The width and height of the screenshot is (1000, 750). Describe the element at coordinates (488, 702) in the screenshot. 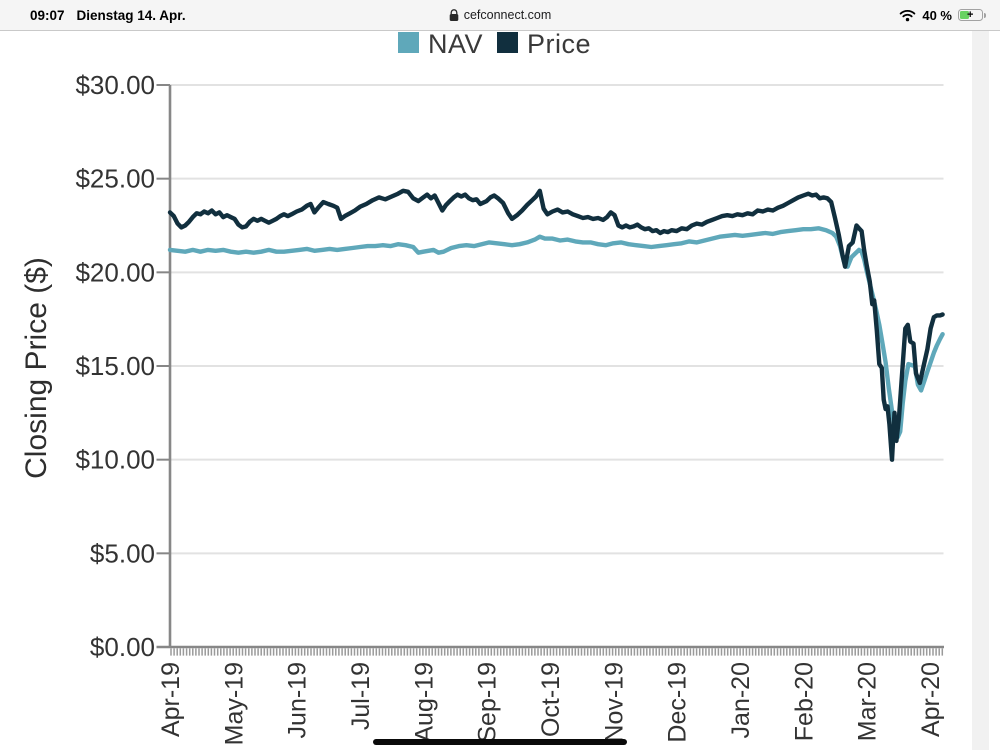

I see `x-tick-label: Sep-19` at that location.